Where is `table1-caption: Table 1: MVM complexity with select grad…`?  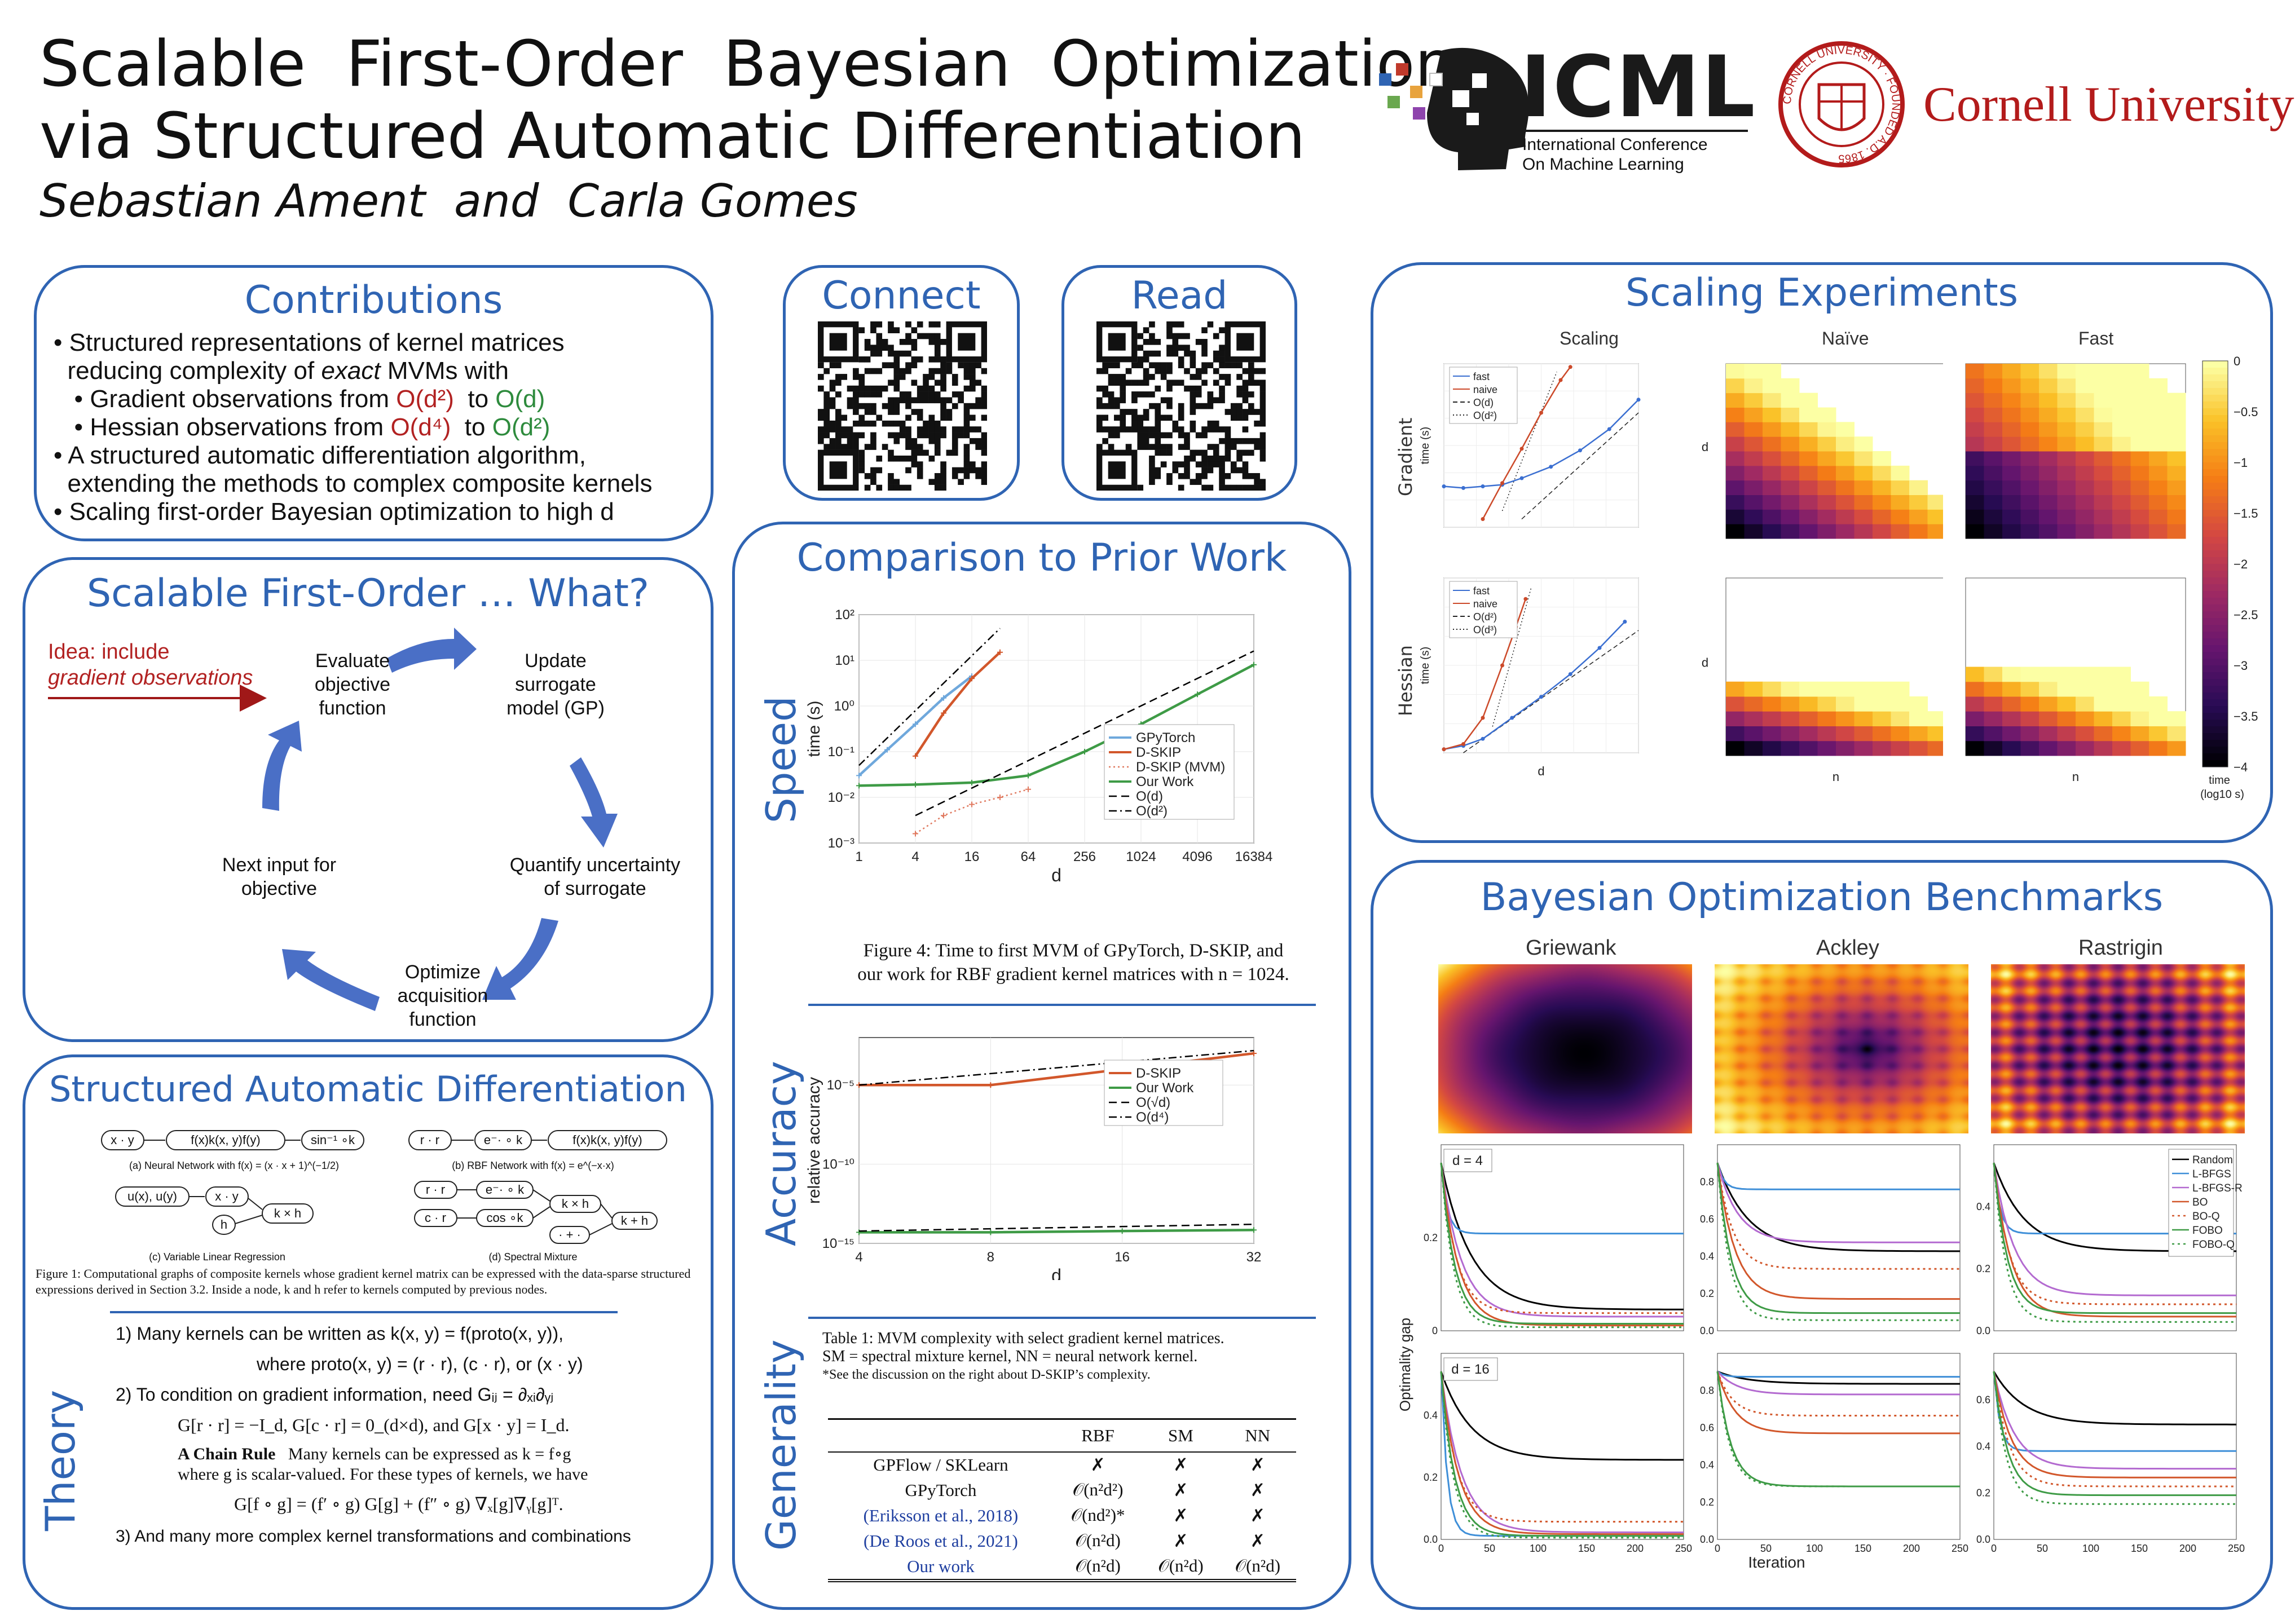
table1-caption: Table 1: MVM complexity with select grad… is located at coordinates (1023, 1356).